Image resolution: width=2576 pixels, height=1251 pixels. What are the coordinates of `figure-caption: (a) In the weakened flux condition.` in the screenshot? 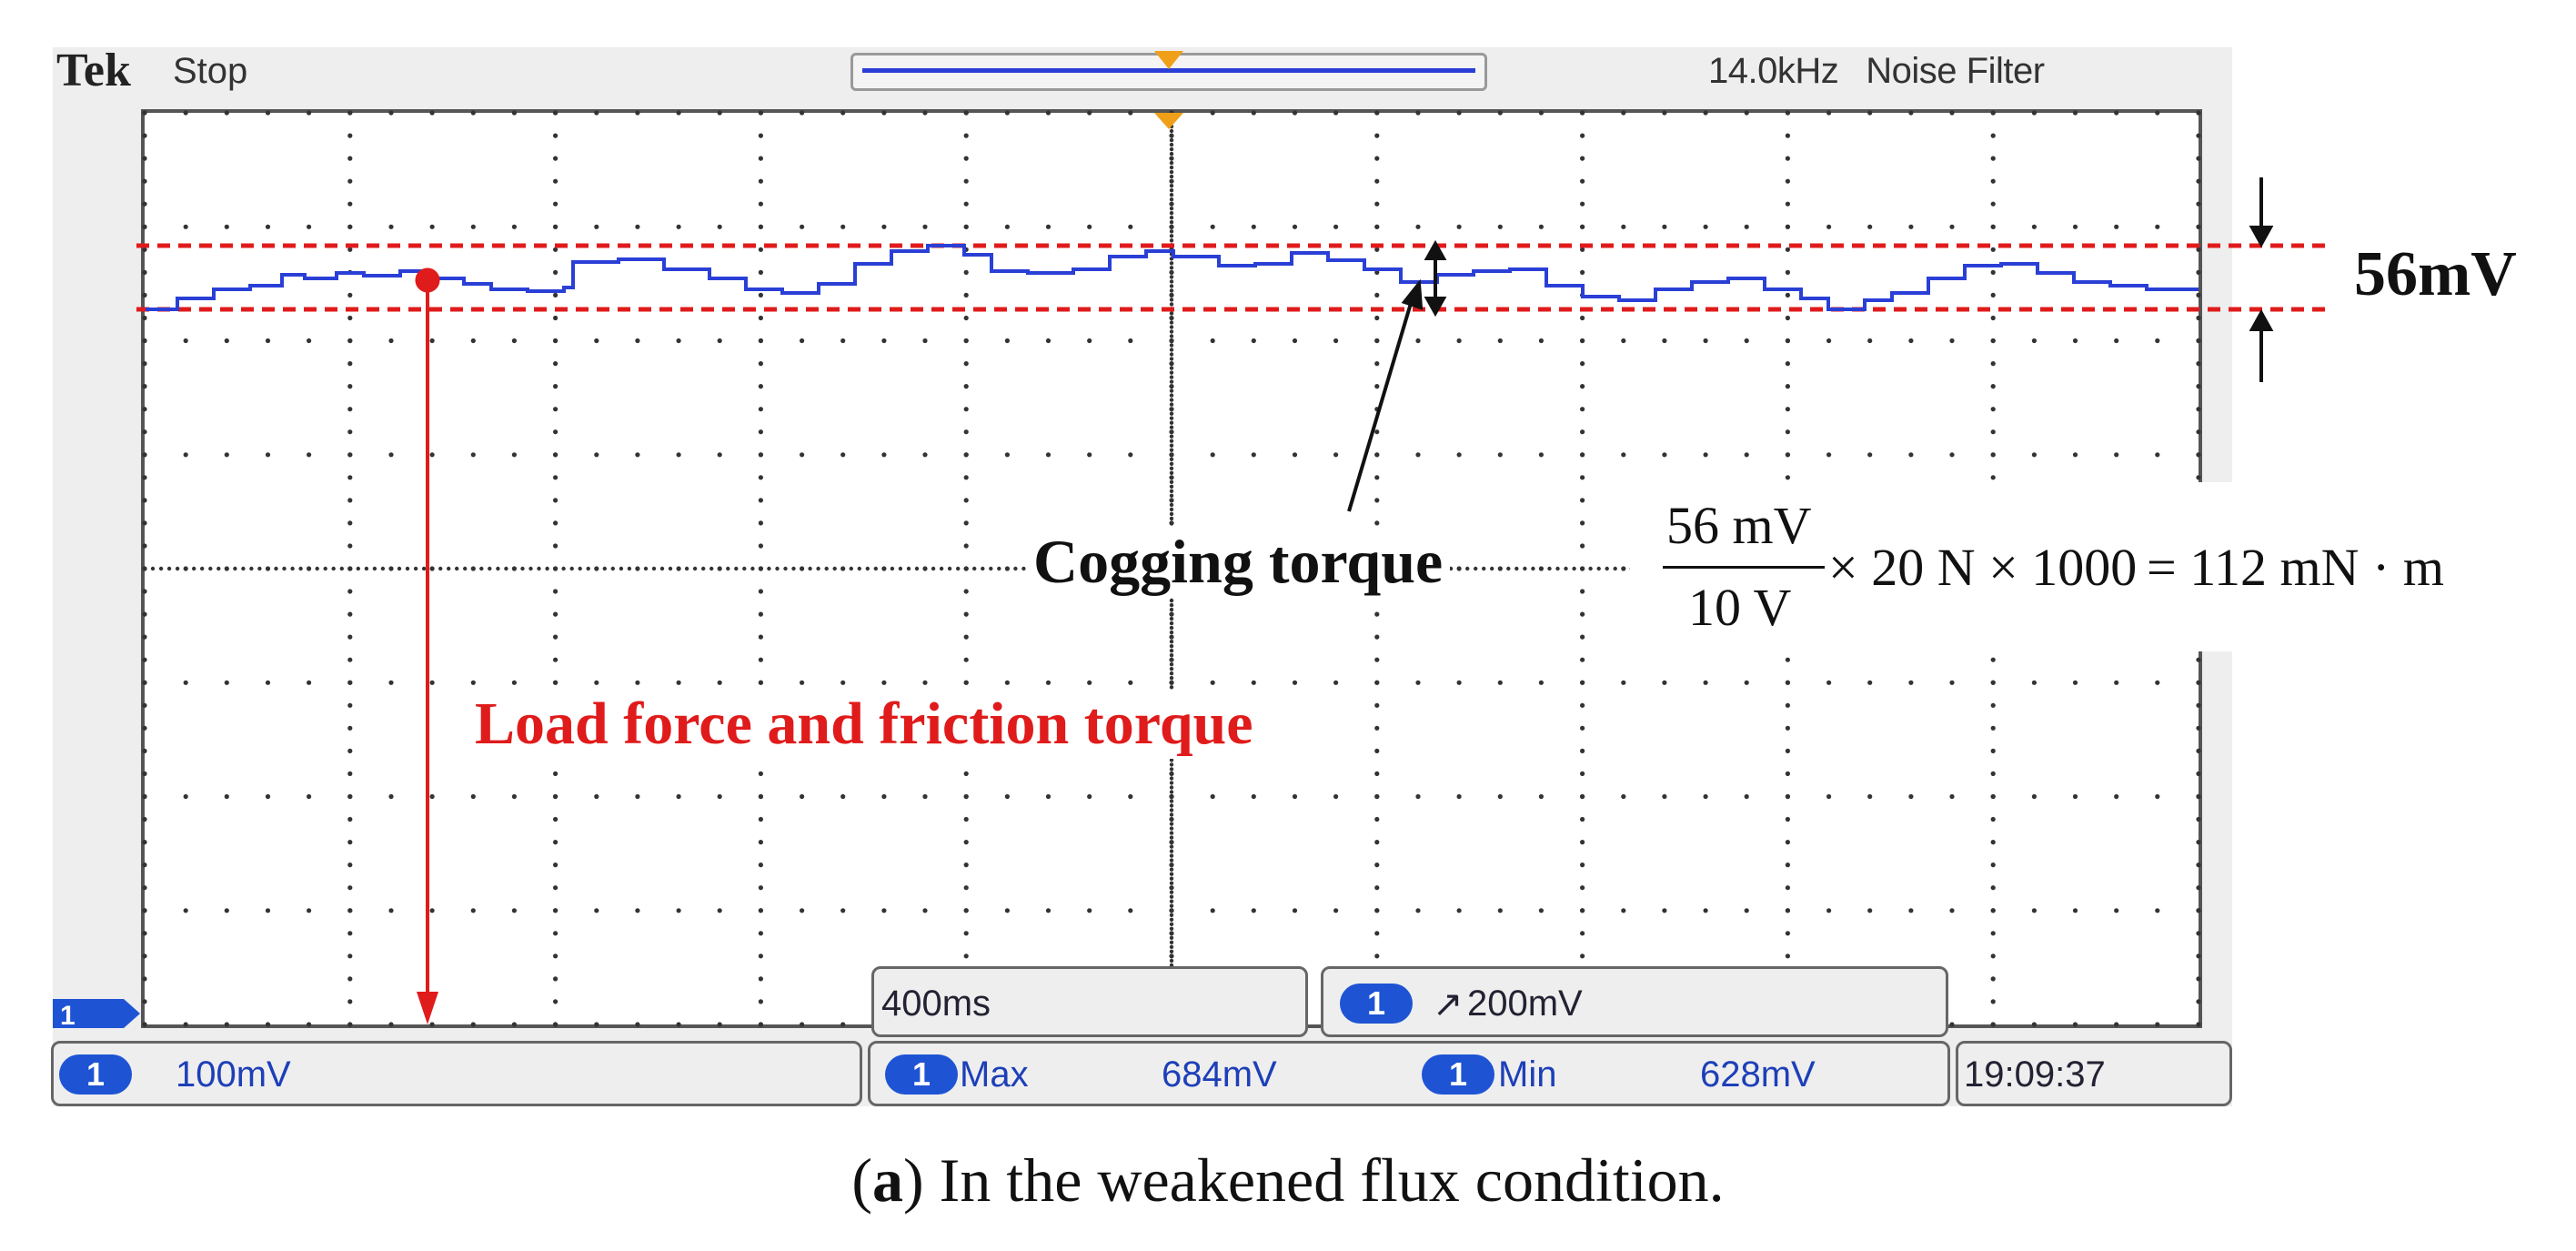 It's located at (1288, 1180).